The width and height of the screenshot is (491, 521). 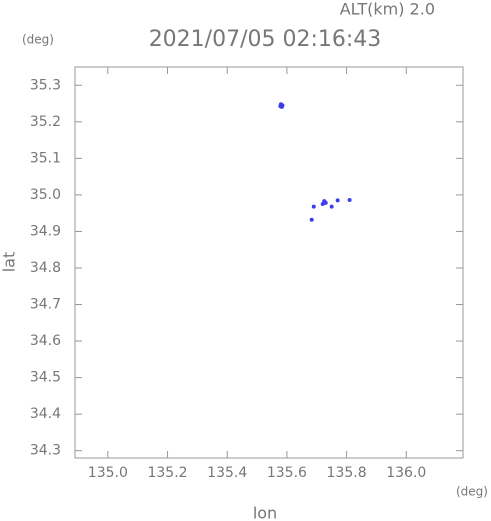 I want to click on y-axis-label: lat, so click(x=9, y=262).